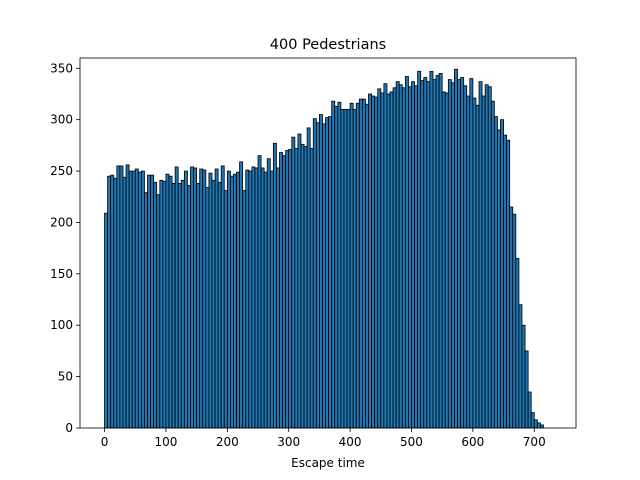 The height and width of the screenshot is (480, 640). What do you see at coordinates (350, 442) in the screenshot?
I see `x-tick-label: 400` at bounding box center [350, 442].